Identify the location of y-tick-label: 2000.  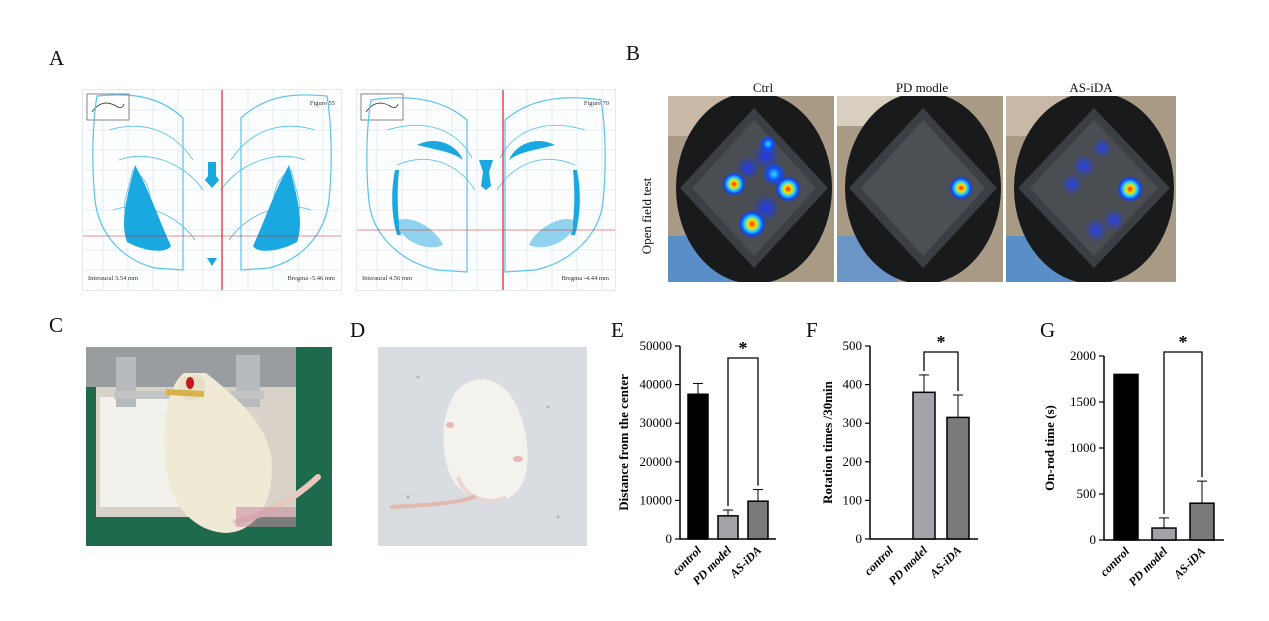
(1083, 355).